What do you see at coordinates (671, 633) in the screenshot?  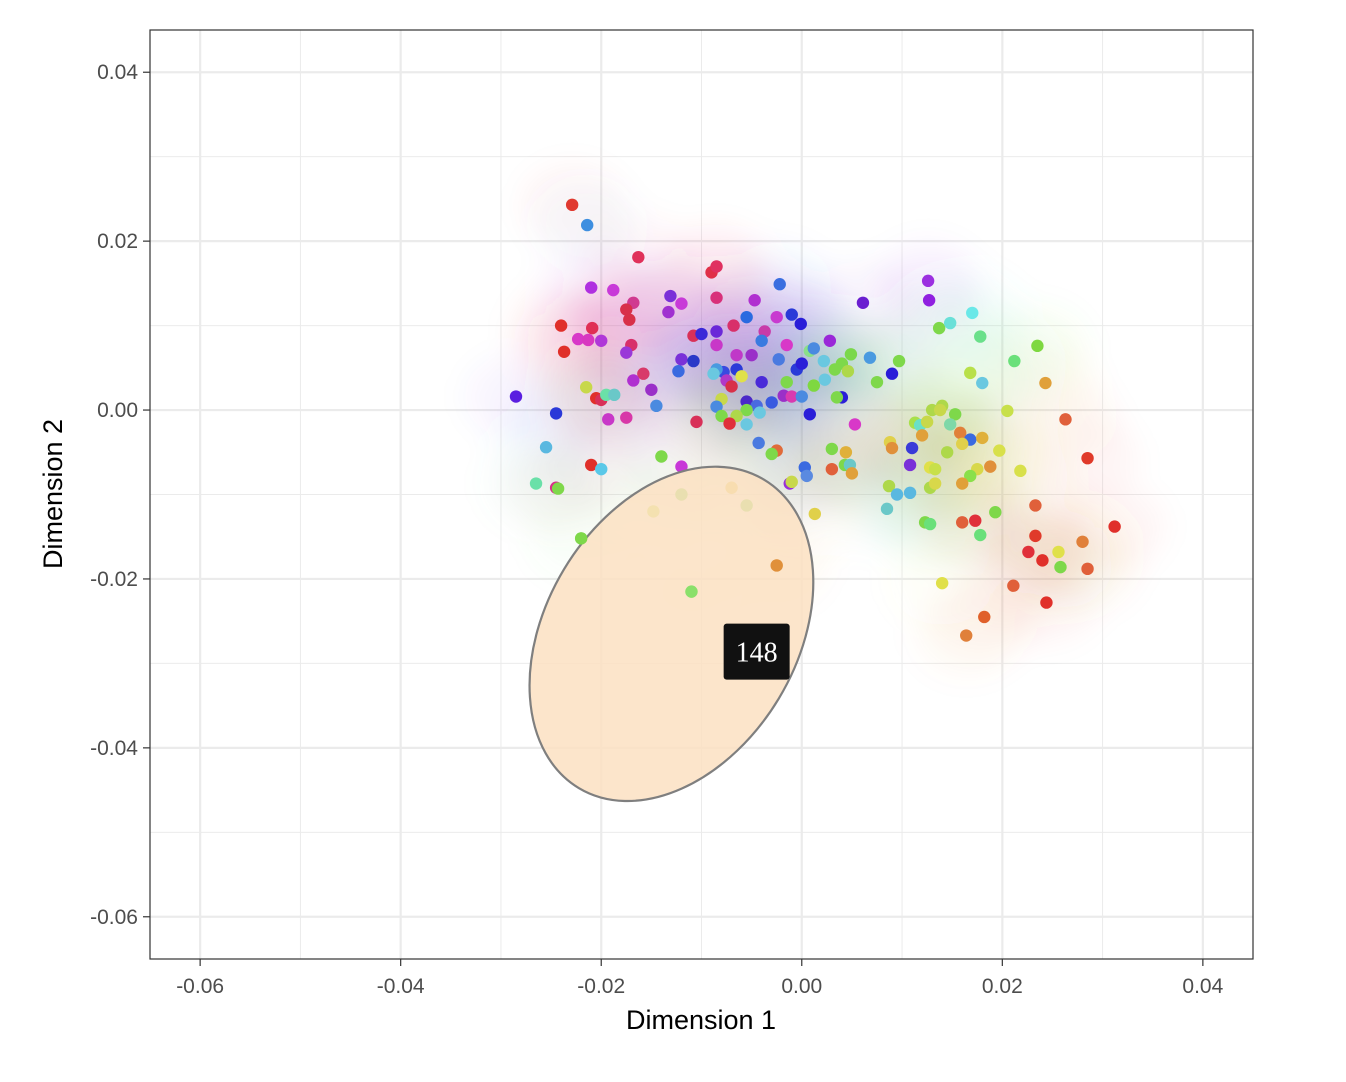 I see `highlight-ellipse` at bounding box center [671, 633].